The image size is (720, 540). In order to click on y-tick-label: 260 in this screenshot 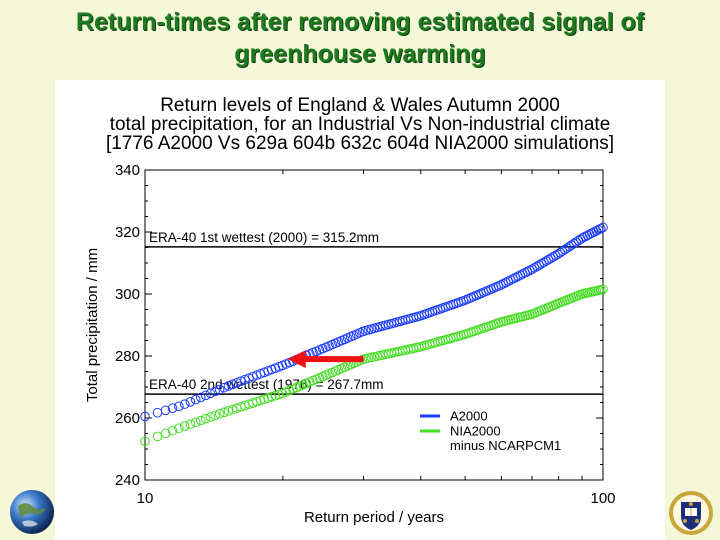, I will do `click(127, 418)`.